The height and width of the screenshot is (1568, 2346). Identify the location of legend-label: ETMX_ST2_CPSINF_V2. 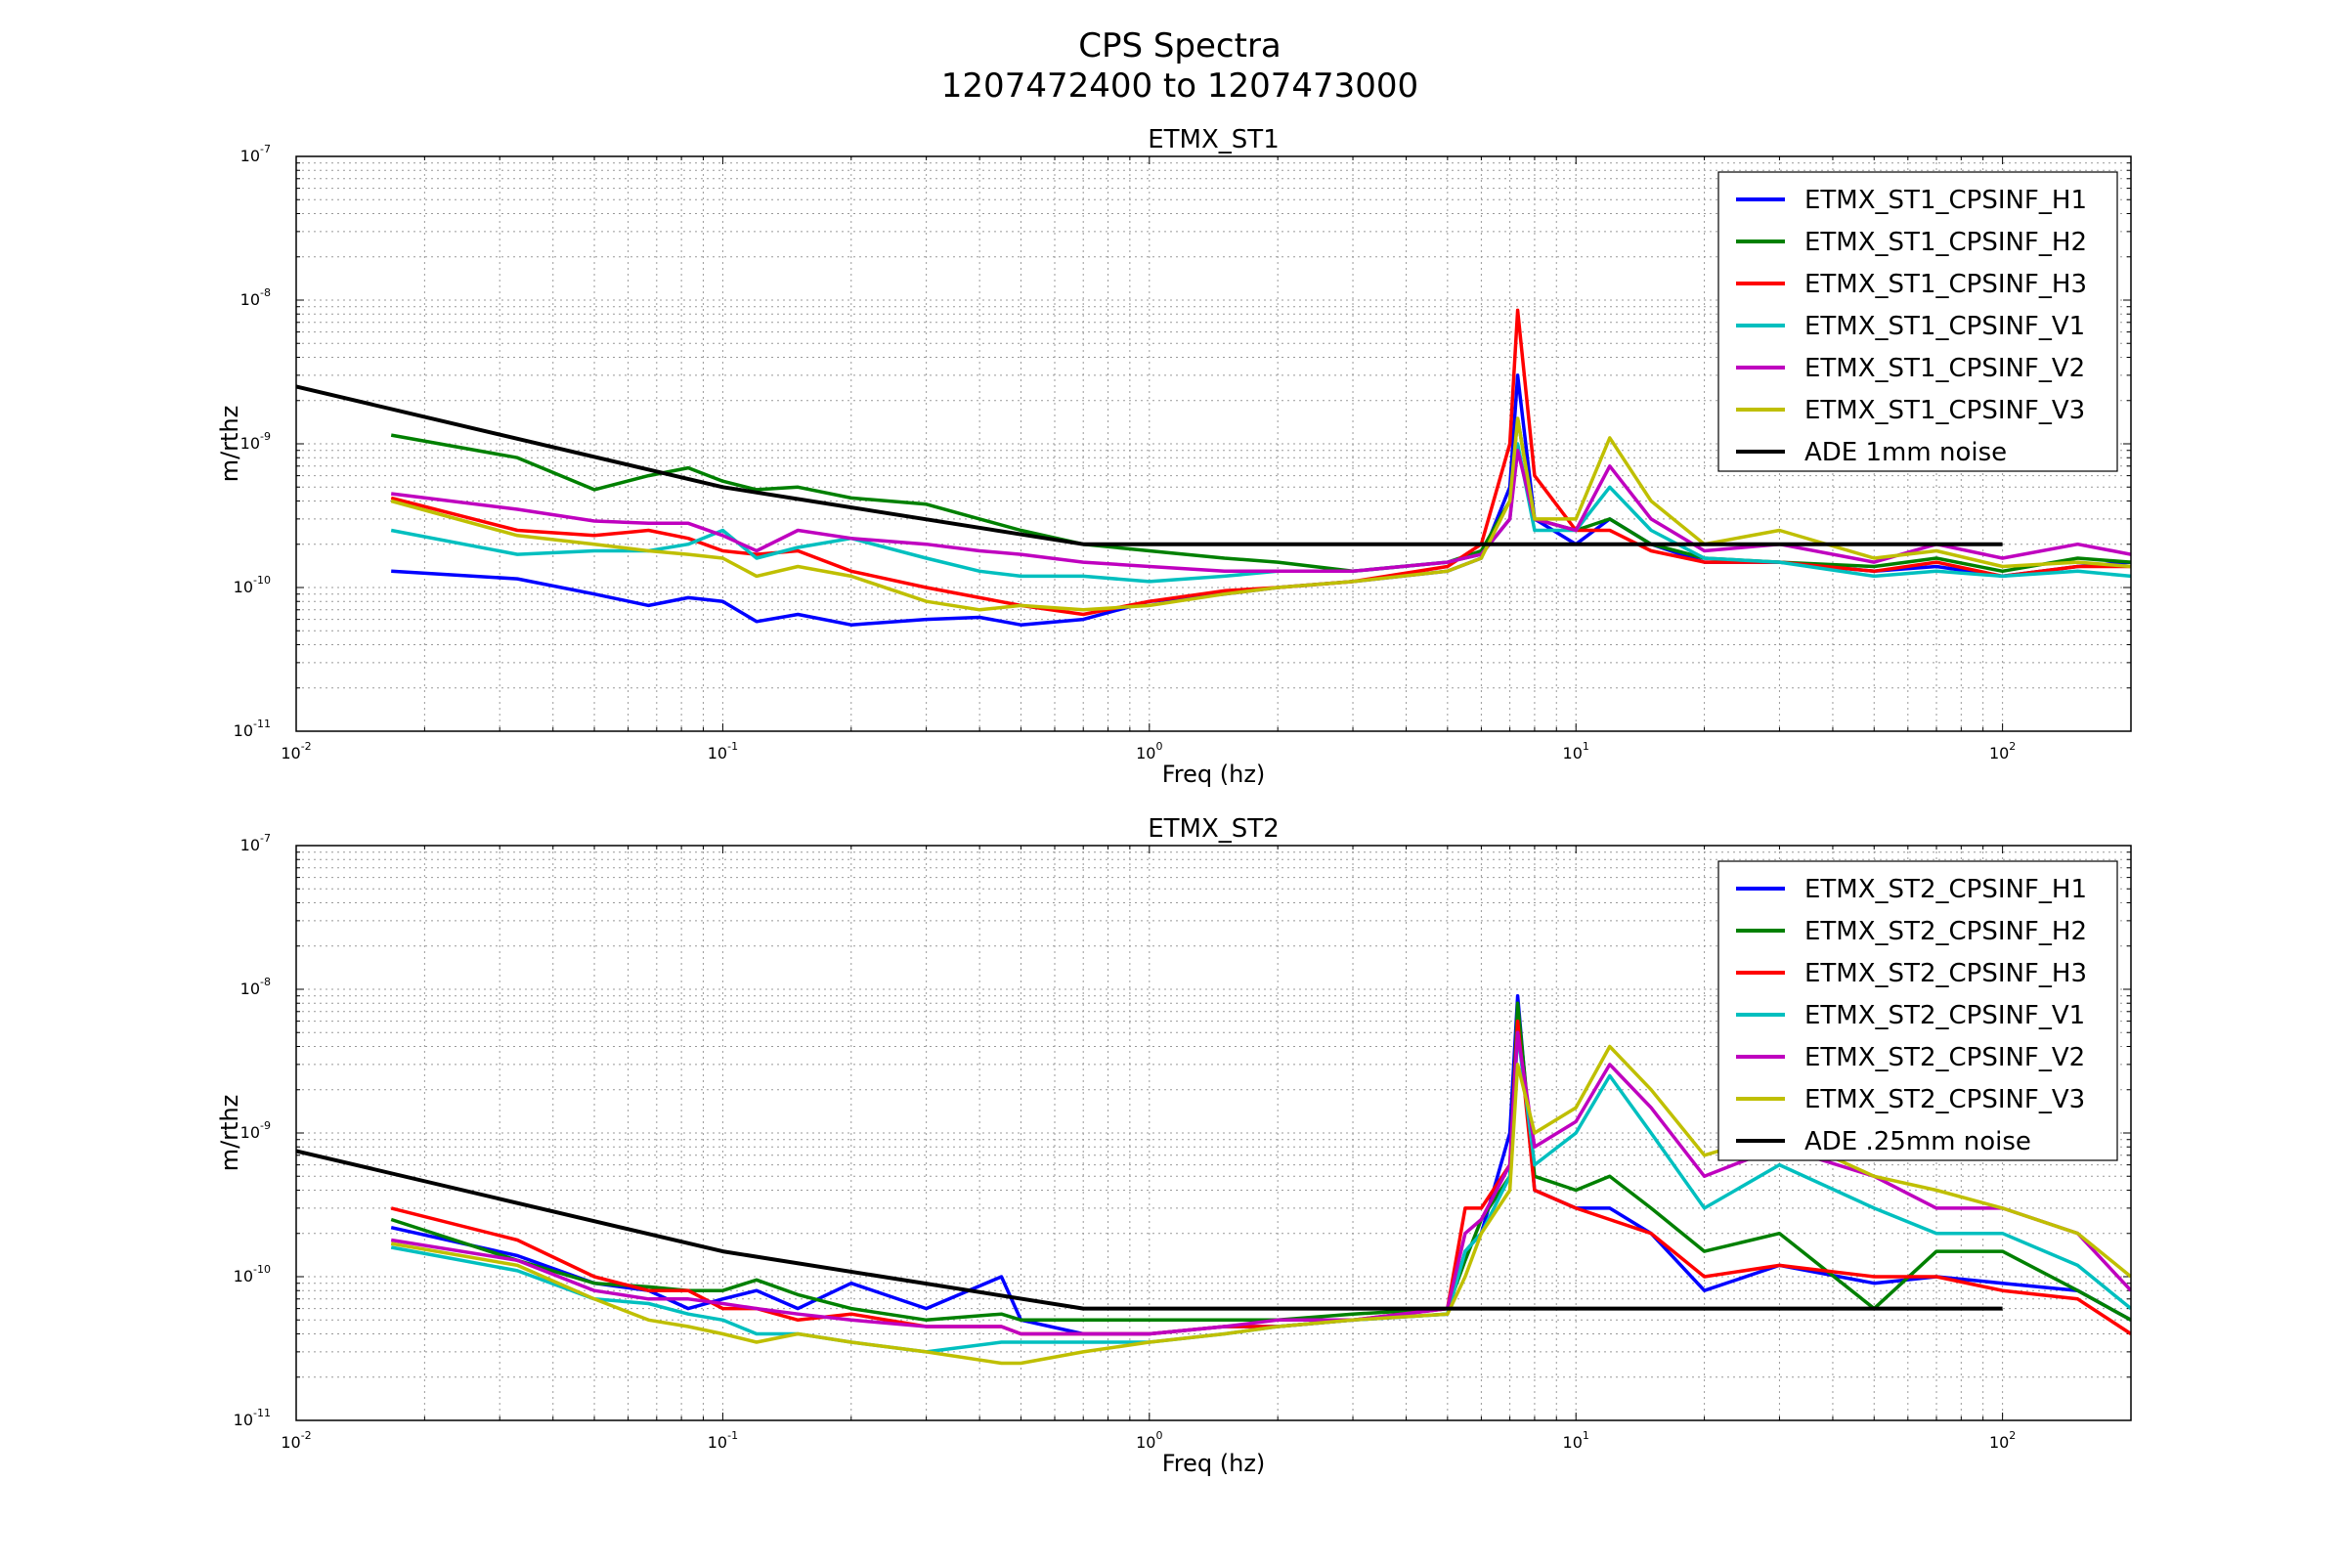
(1944, 1057).